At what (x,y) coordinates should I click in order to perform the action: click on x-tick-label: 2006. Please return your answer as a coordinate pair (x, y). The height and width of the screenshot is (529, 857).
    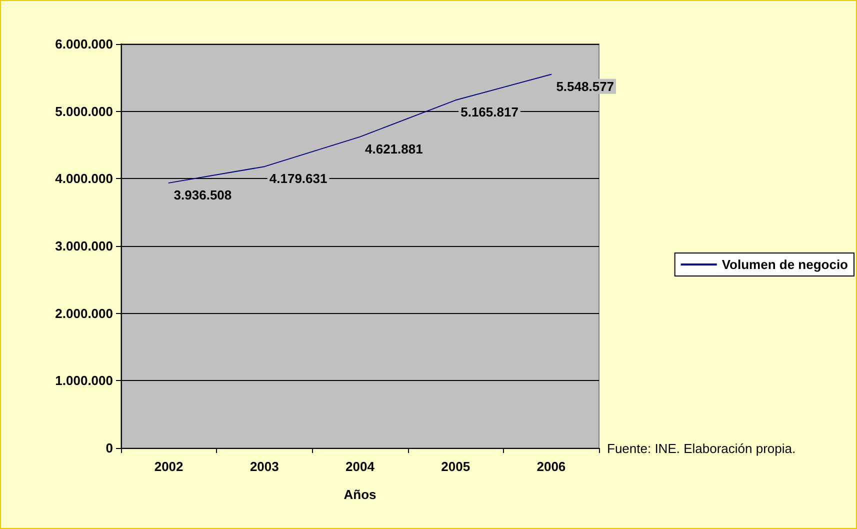
    Looking at the image, I should click on (551, 466).